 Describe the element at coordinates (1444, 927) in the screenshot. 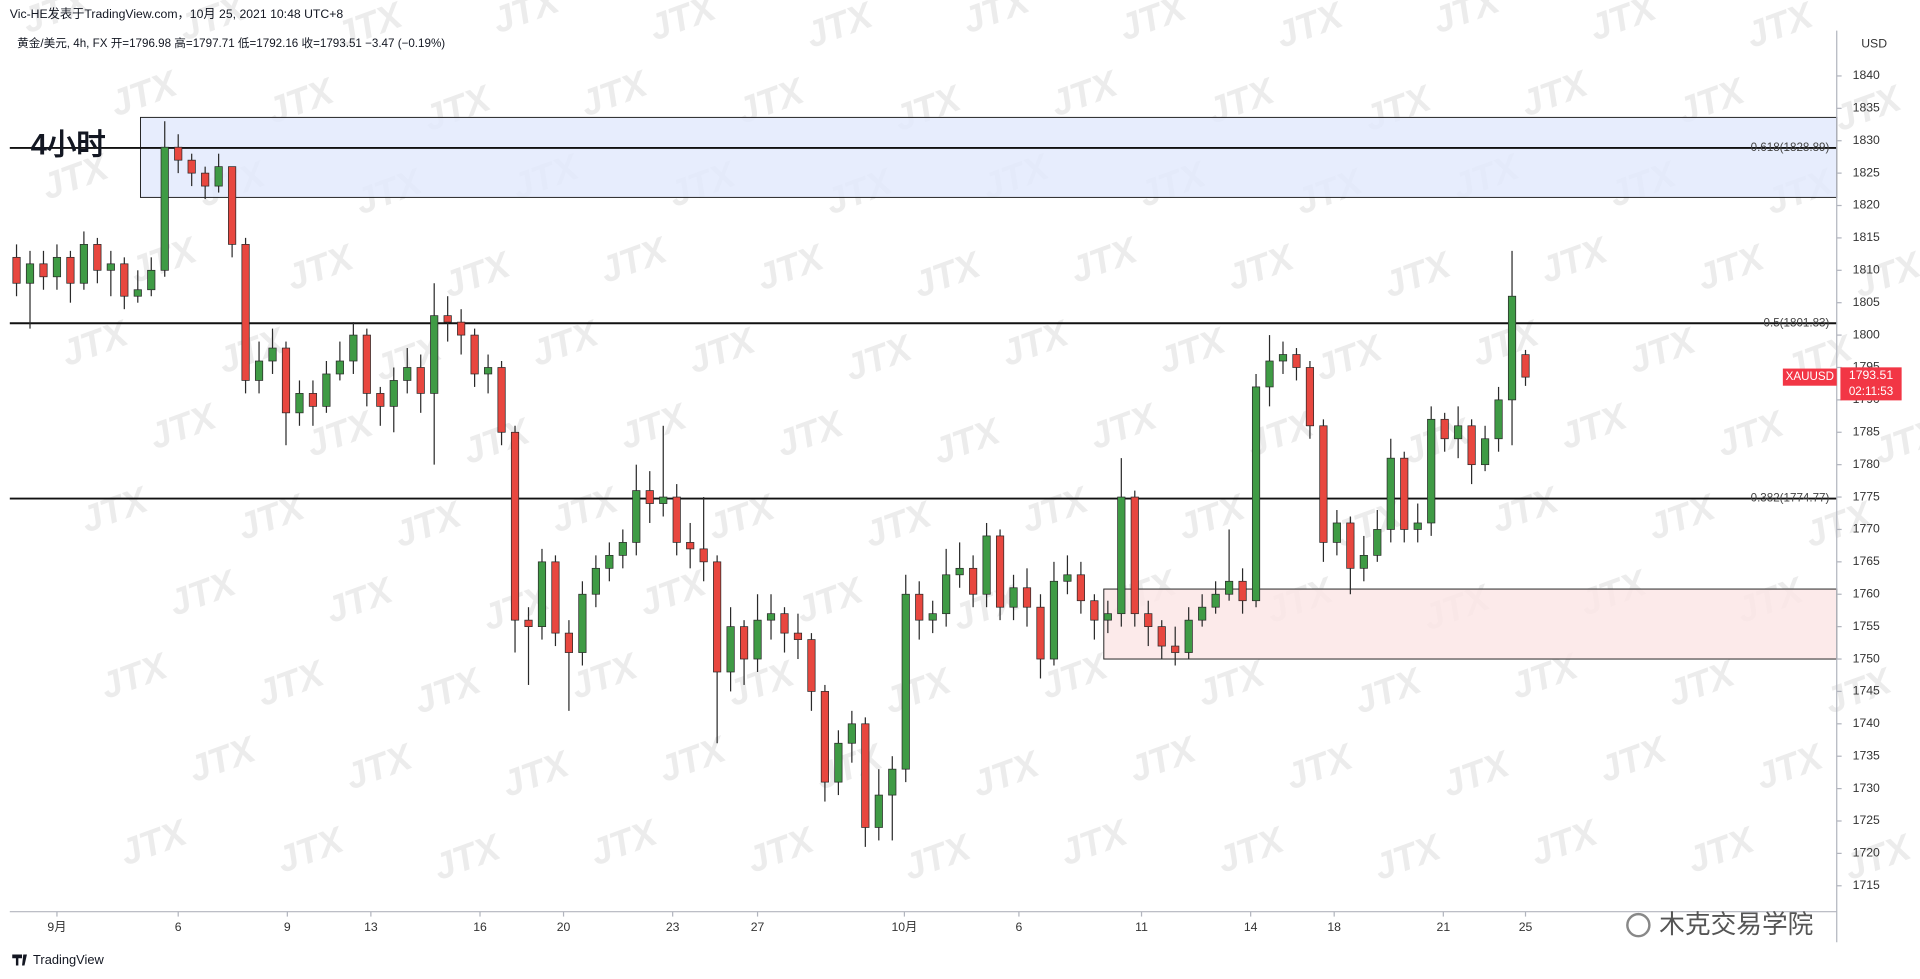

I see `x-tick-label: 21` at that location.